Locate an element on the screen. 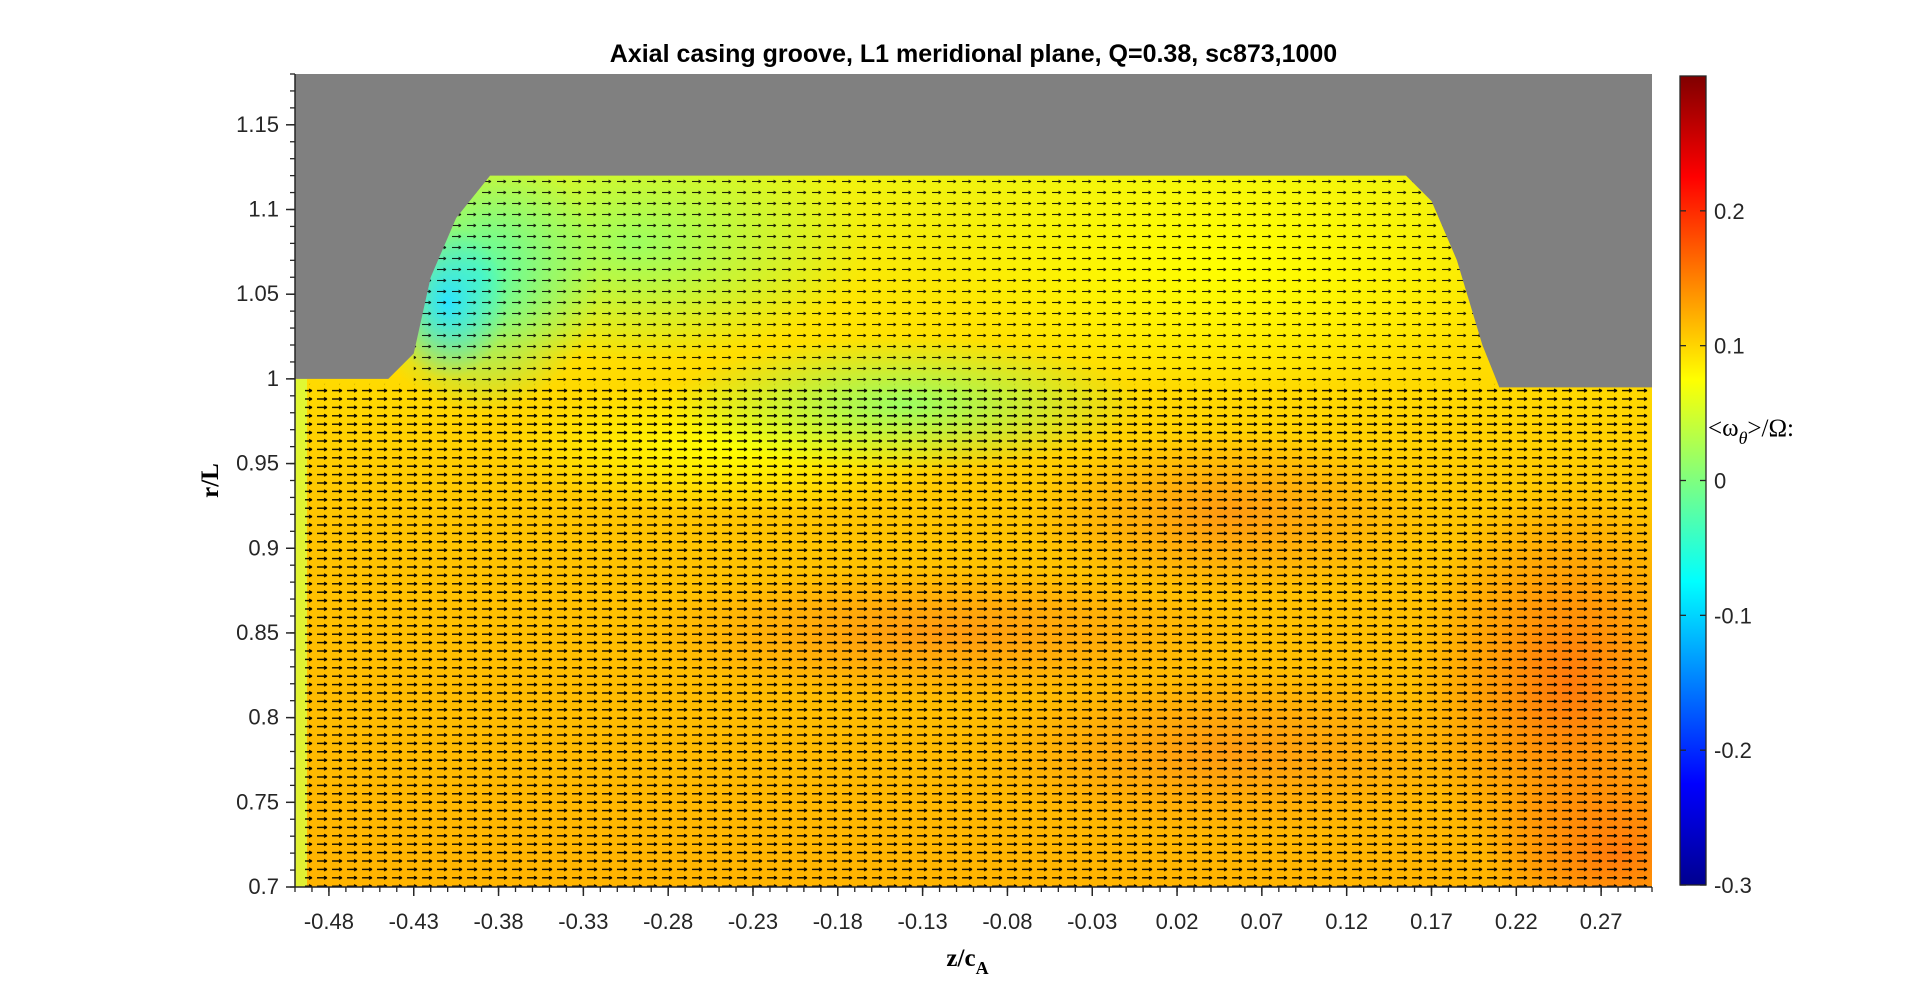 The width and height of the screenshot is (1924, 981). x-axis-label: z/cA is located at coordinates (967, 961).